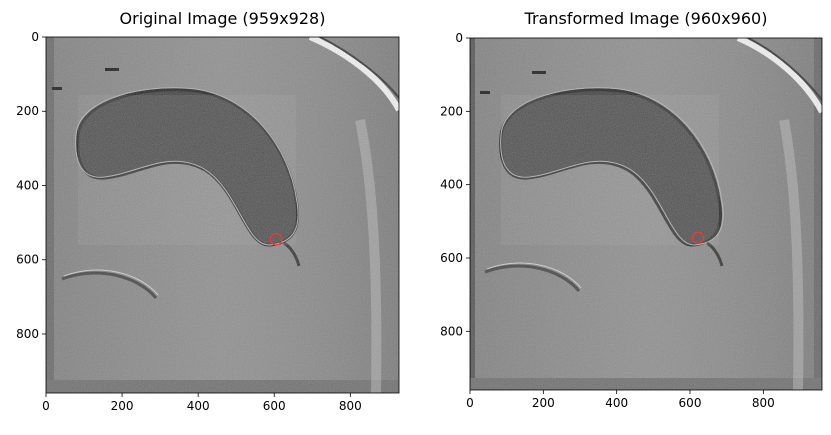  I want to click on panel-title: Original Image (959x928), so click(223, 18).